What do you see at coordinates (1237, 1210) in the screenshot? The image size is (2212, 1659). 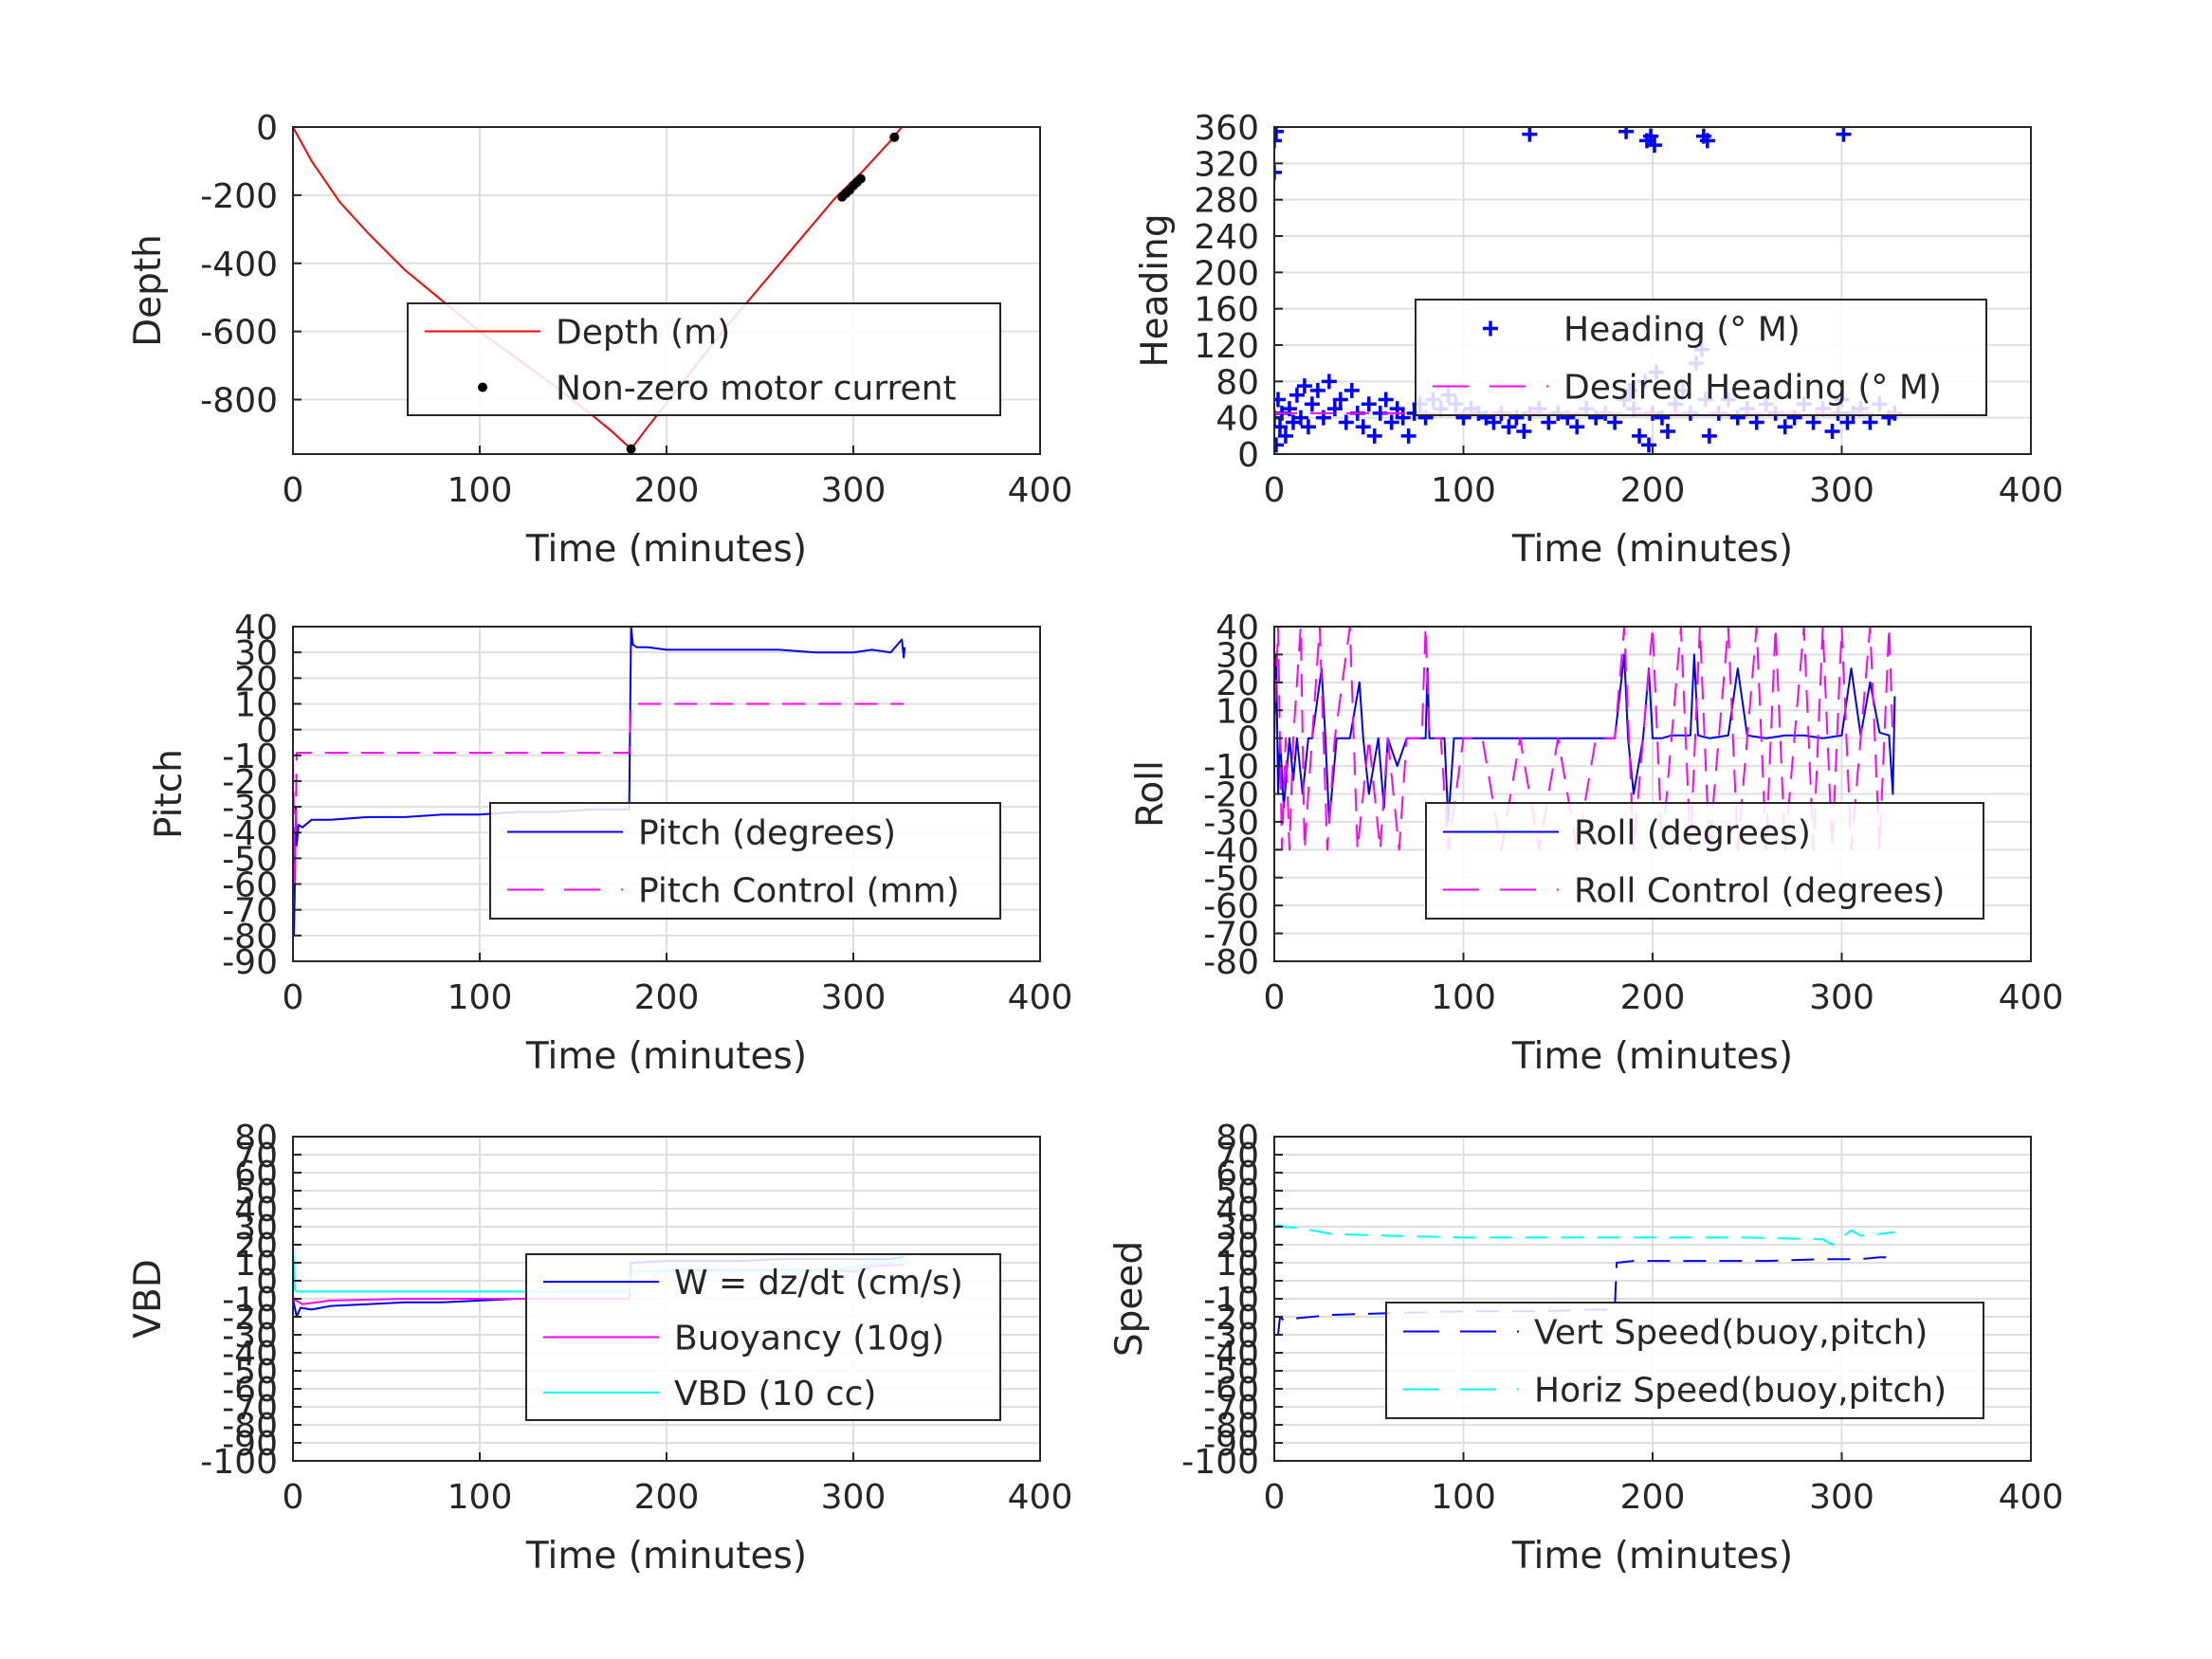 I see `speed-ytick-label: 40` at bounding box center [1237, 1210].